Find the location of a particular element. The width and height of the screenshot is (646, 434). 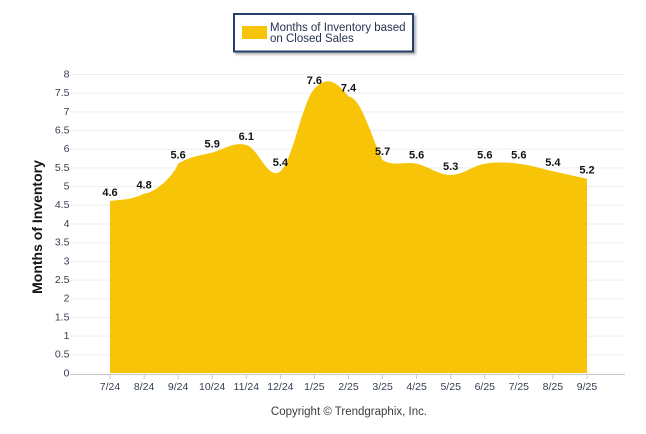

svg-text: 8 is located at coordinates (67, 74).